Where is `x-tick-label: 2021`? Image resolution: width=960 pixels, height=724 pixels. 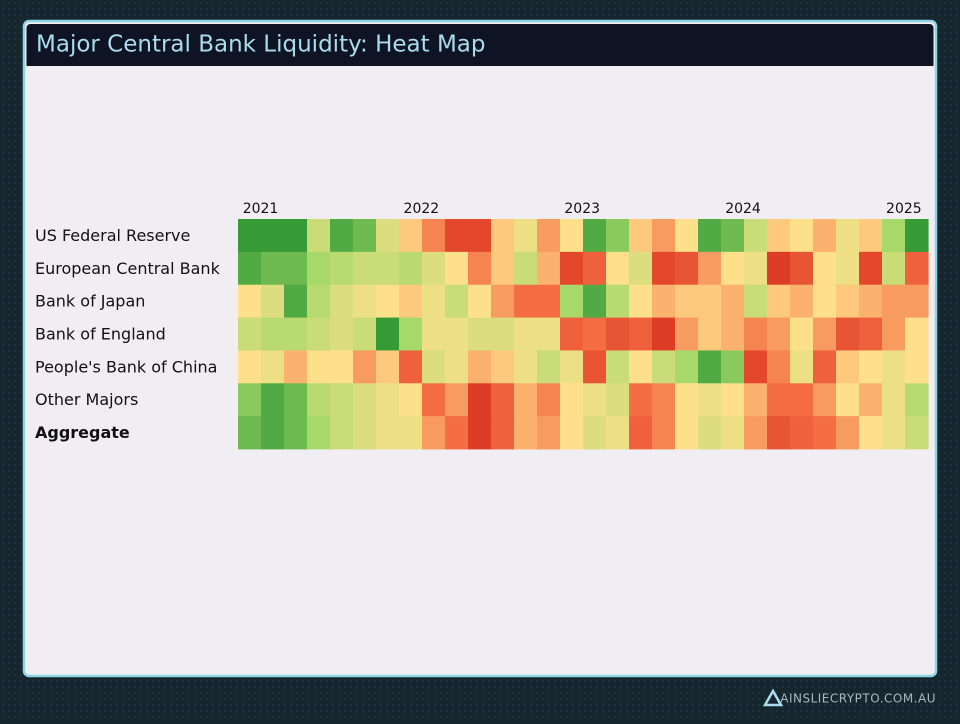 x-tick-label: 2021 is located at coordinates (261, 209).